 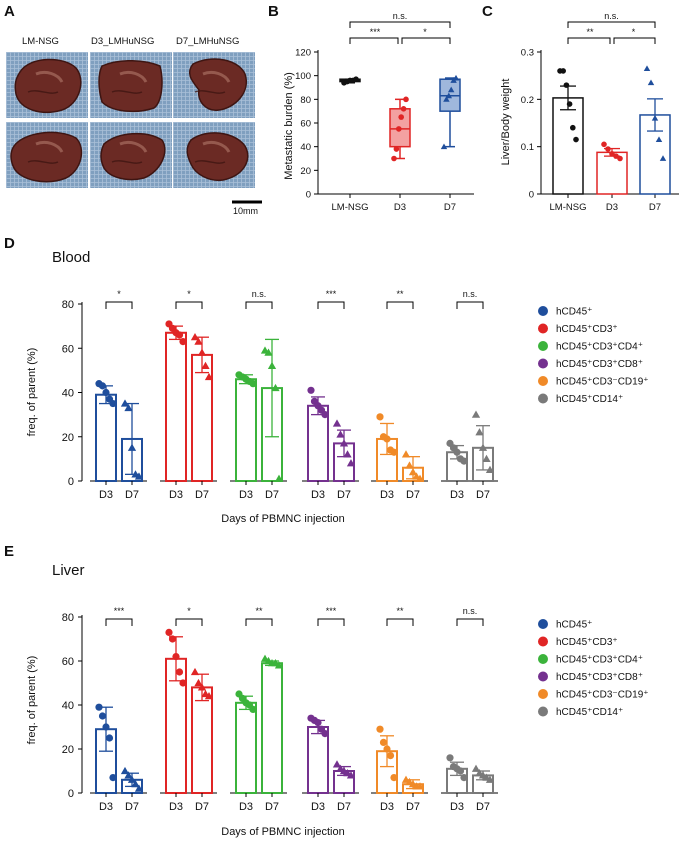 What do you see at coordinates (283, 832) in the screenshot?
I see `x-axis-label: Days of PBMNC injection` at bounding box center [283, 832].